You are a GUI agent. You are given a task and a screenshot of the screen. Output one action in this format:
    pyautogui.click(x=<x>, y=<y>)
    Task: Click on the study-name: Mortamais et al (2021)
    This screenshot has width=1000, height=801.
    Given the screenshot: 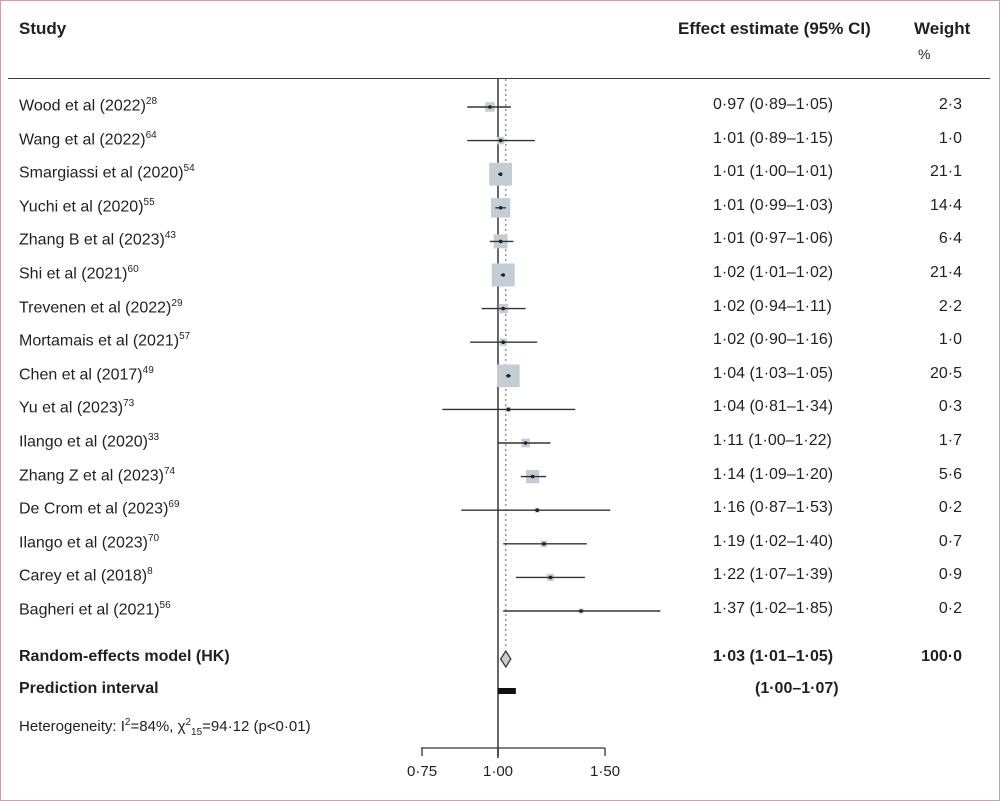 What is the action you would take?
    pyautogui.click(x=99, y=341)
    